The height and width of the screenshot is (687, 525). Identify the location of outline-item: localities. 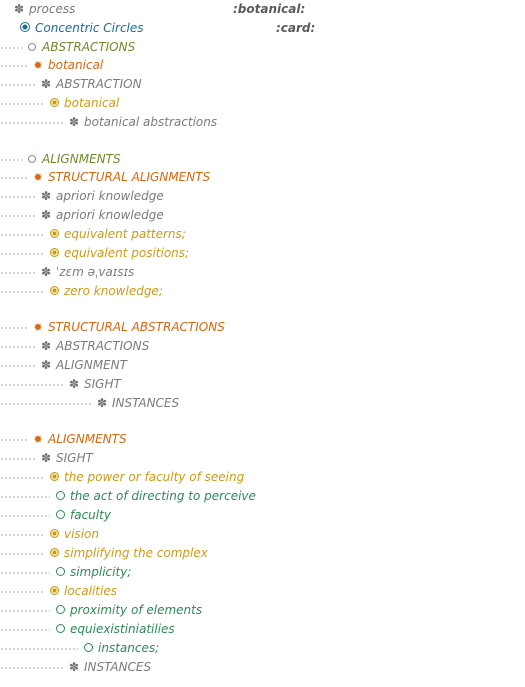
(58, 591).